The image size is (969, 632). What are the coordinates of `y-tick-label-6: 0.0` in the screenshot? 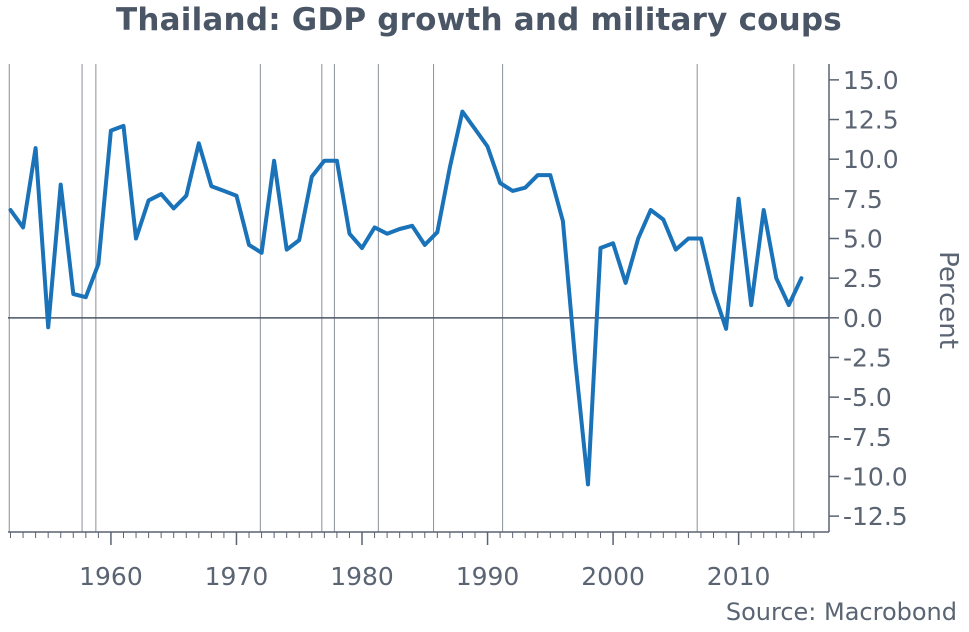 It's located at (863, 318).